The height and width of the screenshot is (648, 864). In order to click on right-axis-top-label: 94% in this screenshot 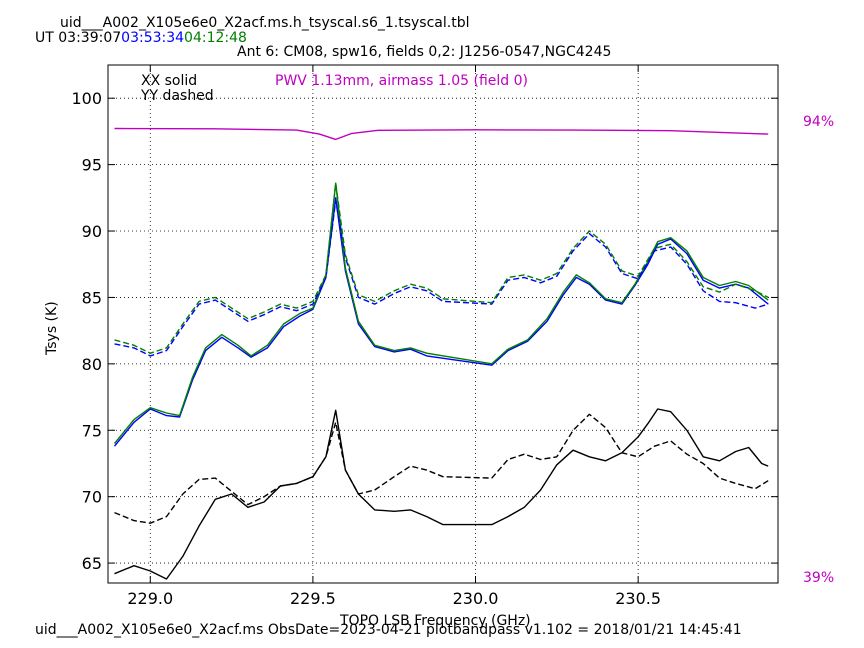, I will do `click(819, 122)`.